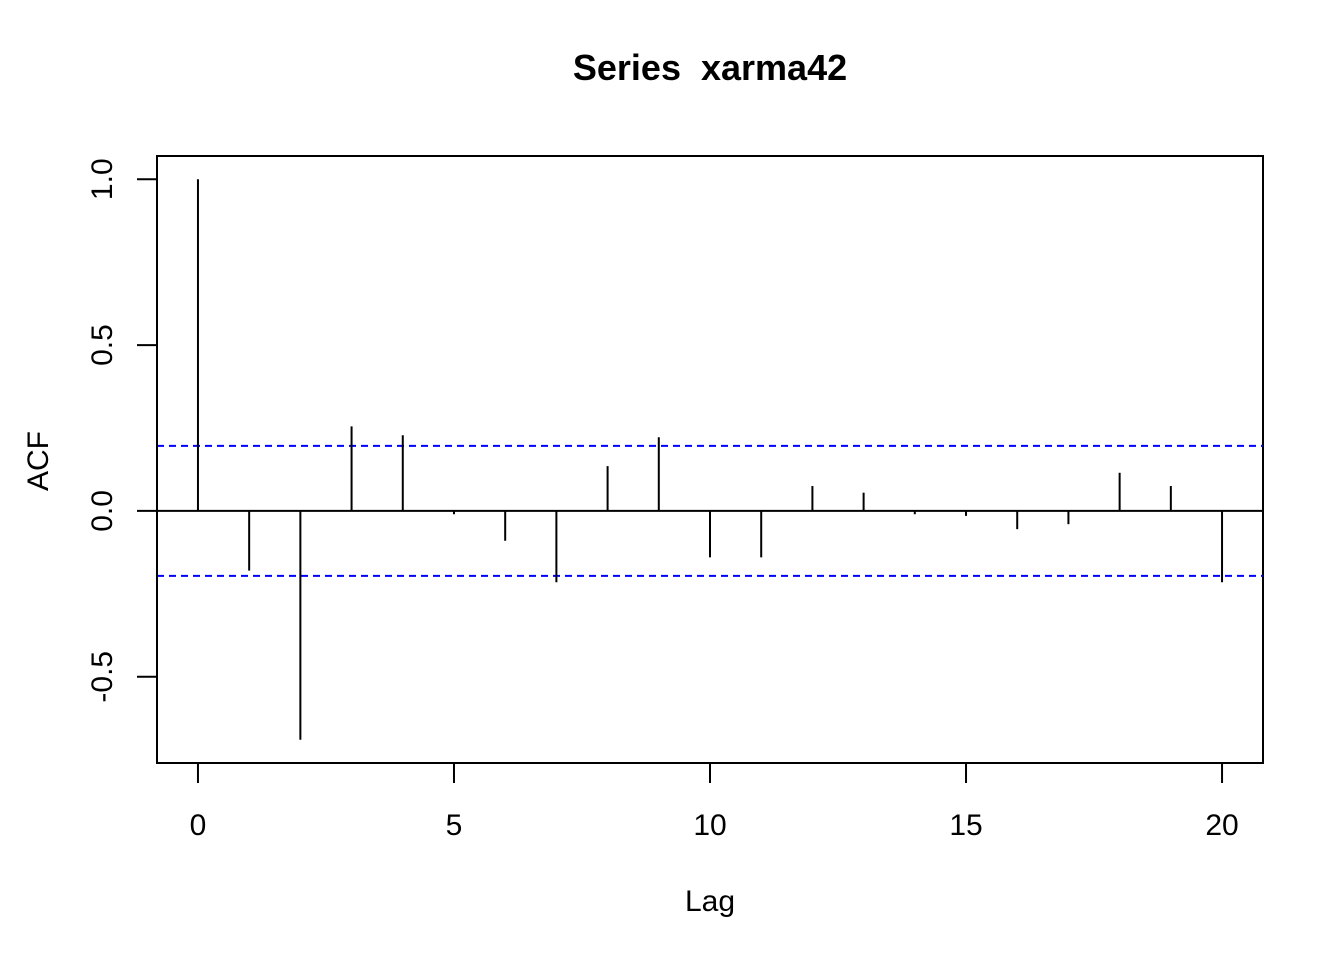 Image resolution: width=1344 pixels, height=960 pixels. Describe the element at coordinates (714, 802) in the screenshot. I see `x-axis: 0 5 10 15 20` at that location.